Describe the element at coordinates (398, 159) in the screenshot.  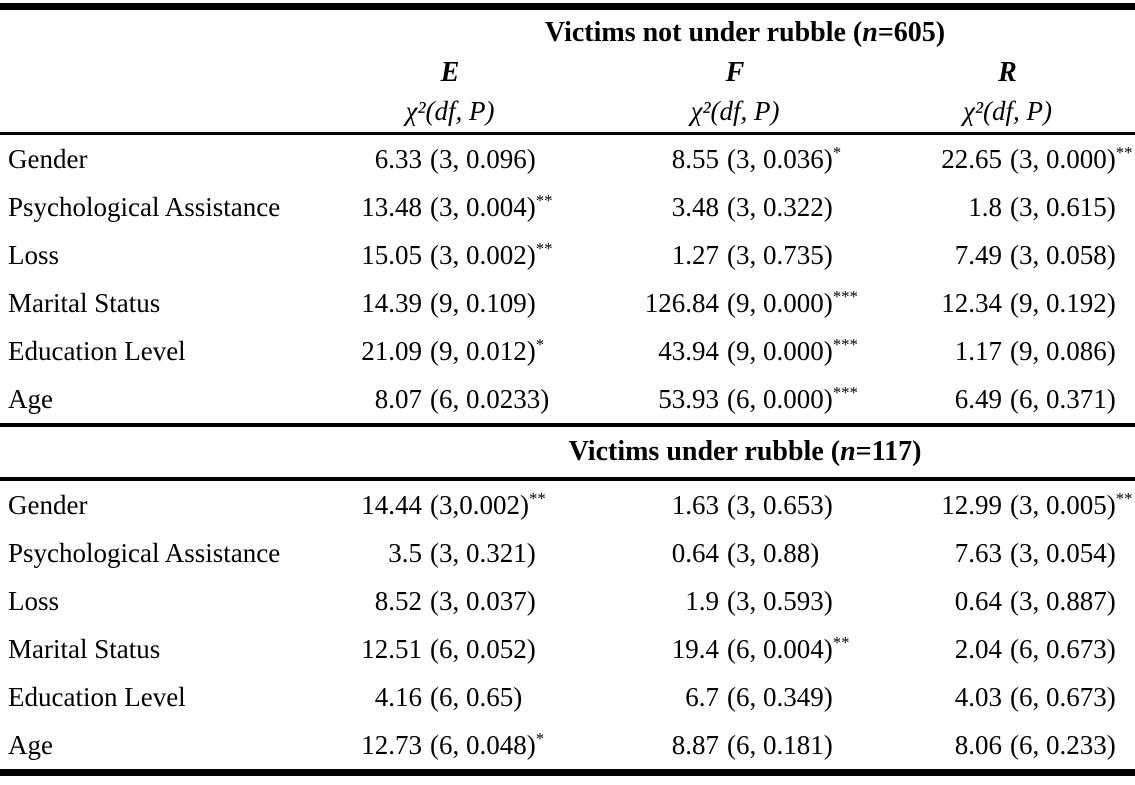
I see `chi-square-value: 6.33` at that location.